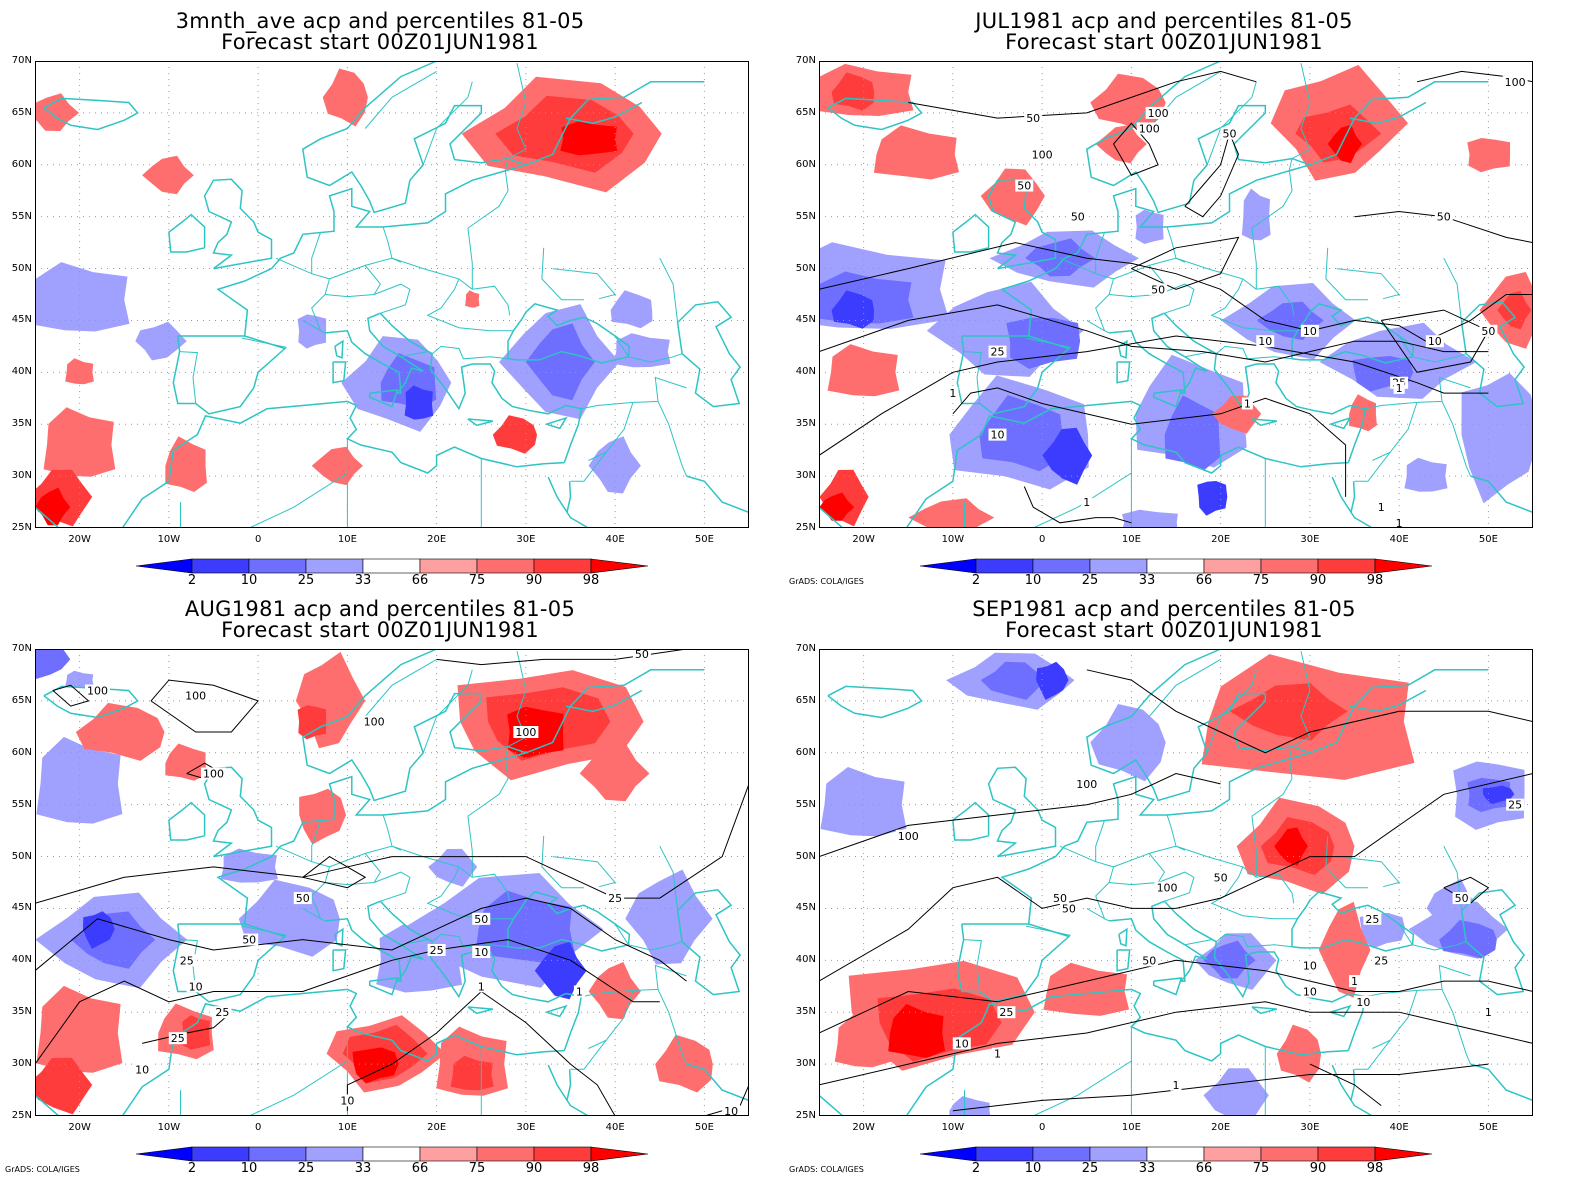 This screenshot has width=1596, height=1196. What do you see at coordinates (21, 112) in the screenshot?
I see `lat-tick-label: 65N` at bounding box center [21, 112].